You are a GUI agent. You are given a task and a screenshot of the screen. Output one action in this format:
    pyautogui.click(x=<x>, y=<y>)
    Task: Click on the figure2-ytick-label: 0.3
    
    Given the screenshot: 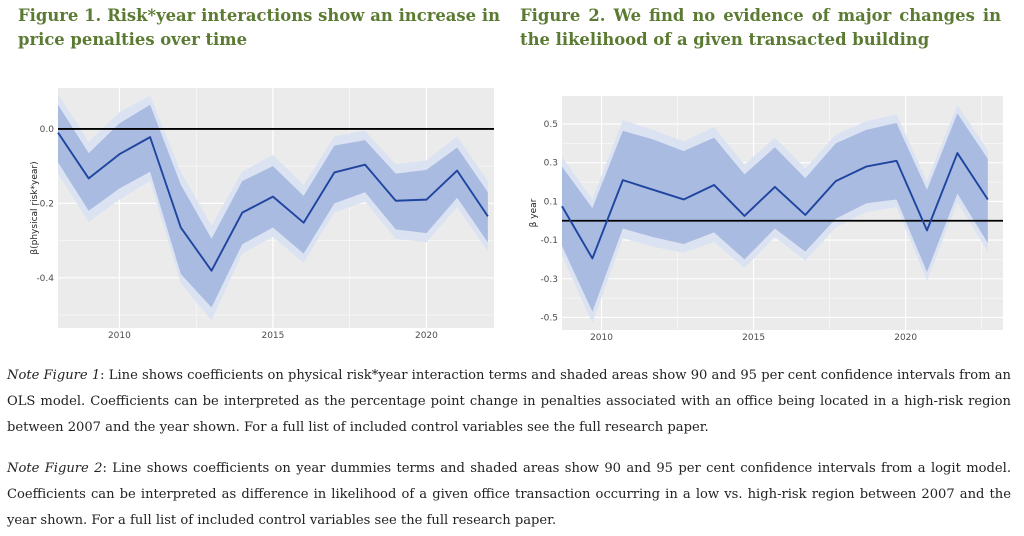 What is the action you would take?
    pyautogui.click(x=551, y=164)
    